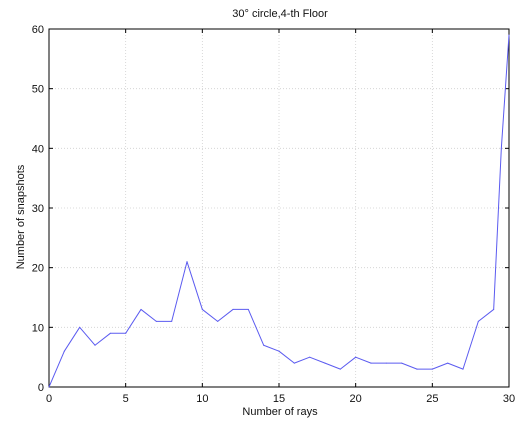 This screenshot has height=430, width=518. Describe the element at coordinates (38, 30) in the screenshot. I see `y-tick-label: 60` at that location.